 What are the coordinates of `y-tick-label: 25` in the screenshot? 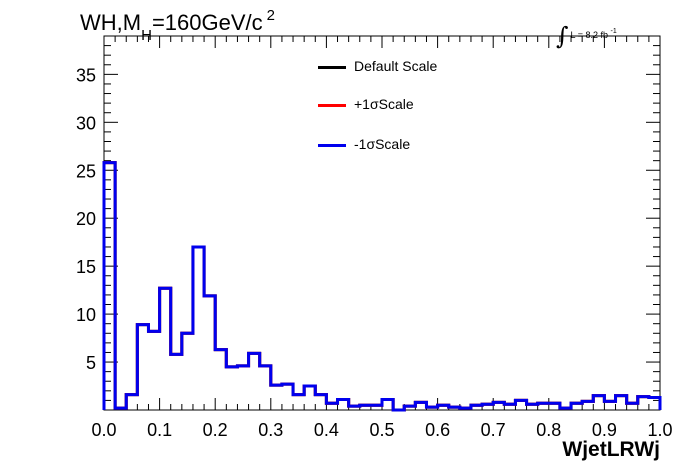 It's located at (86, 171).